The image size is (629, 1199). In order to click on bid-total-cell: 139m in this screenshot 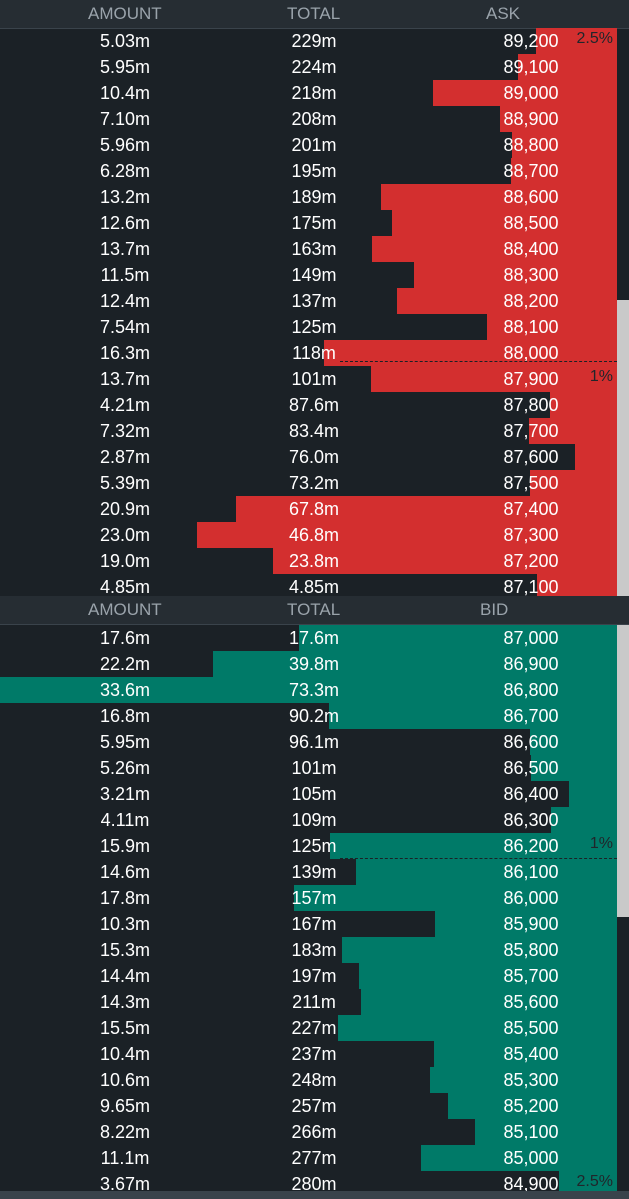, I will do `click(314, 872)`.